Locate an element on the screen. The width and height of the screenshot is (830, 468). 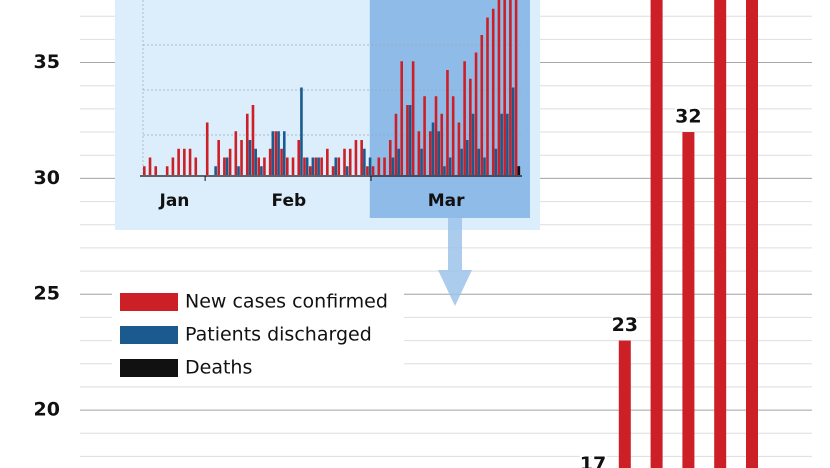
month-label: Mar is located at coordinates (446, 201).